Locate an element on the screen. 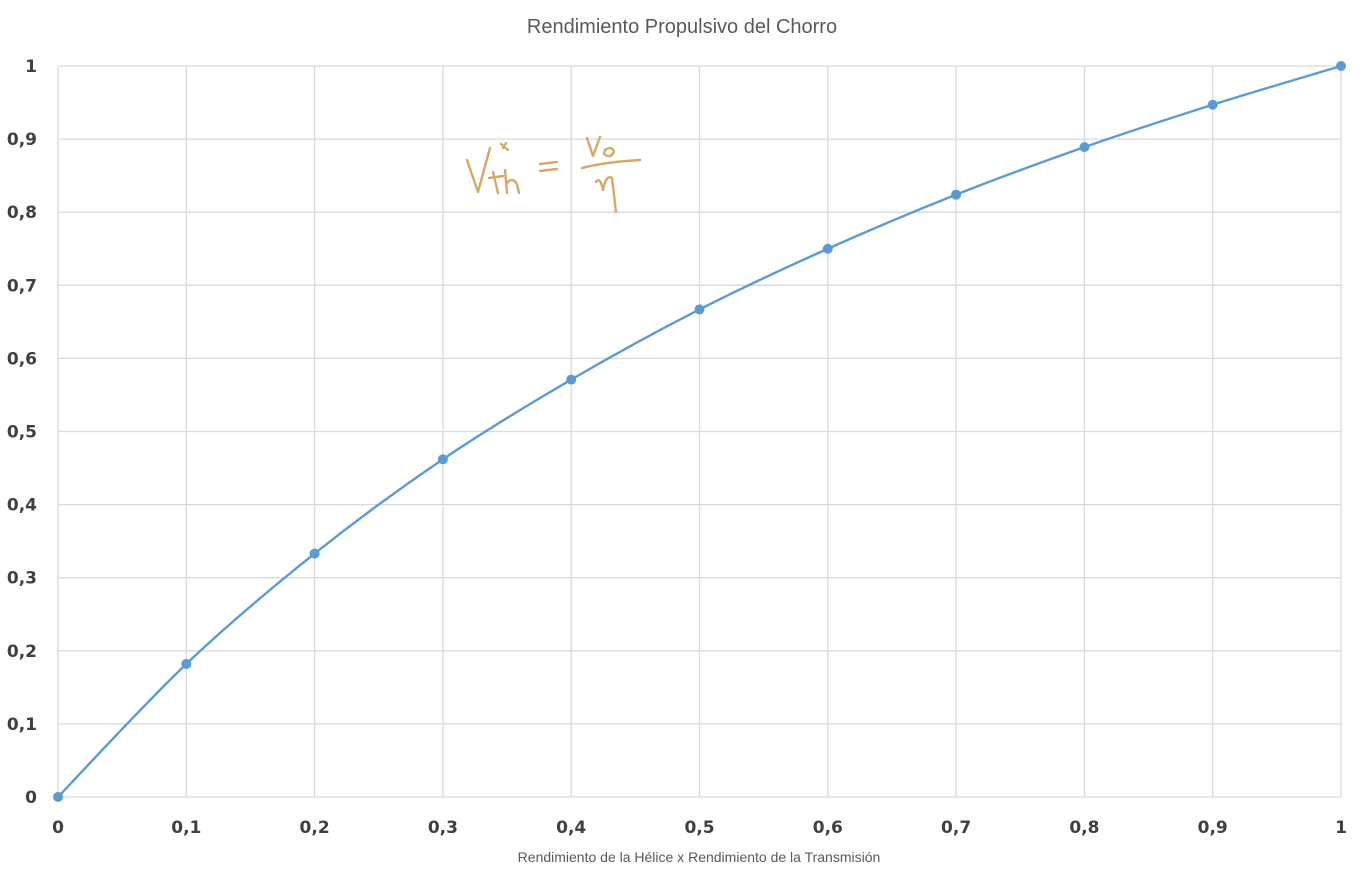 The image size is (1366, 890). x-tick-label: 0,5 is located at coordinates (699, 828).